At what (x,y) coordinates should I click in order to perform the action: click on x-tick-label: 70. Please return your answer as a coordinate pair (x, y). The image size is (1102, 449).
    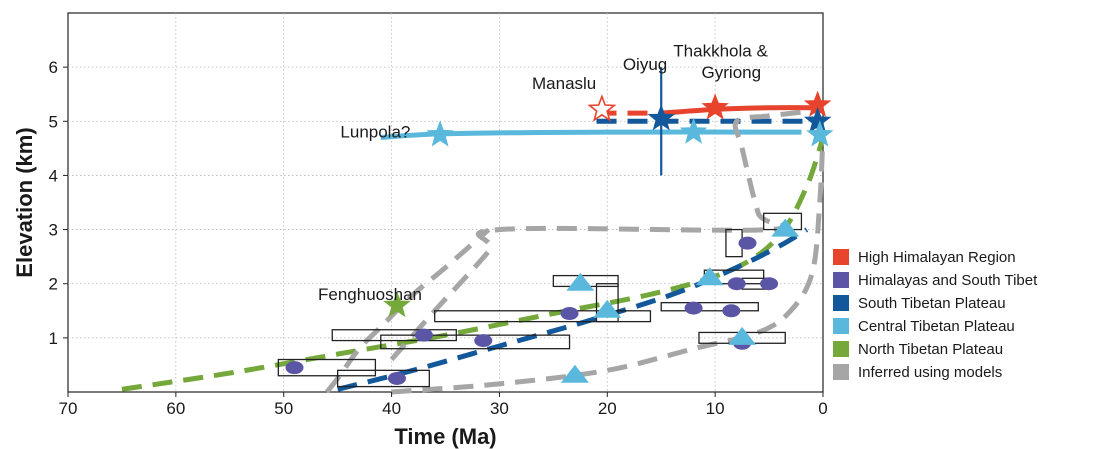
    Looking at the image, I should click on (68, 408).